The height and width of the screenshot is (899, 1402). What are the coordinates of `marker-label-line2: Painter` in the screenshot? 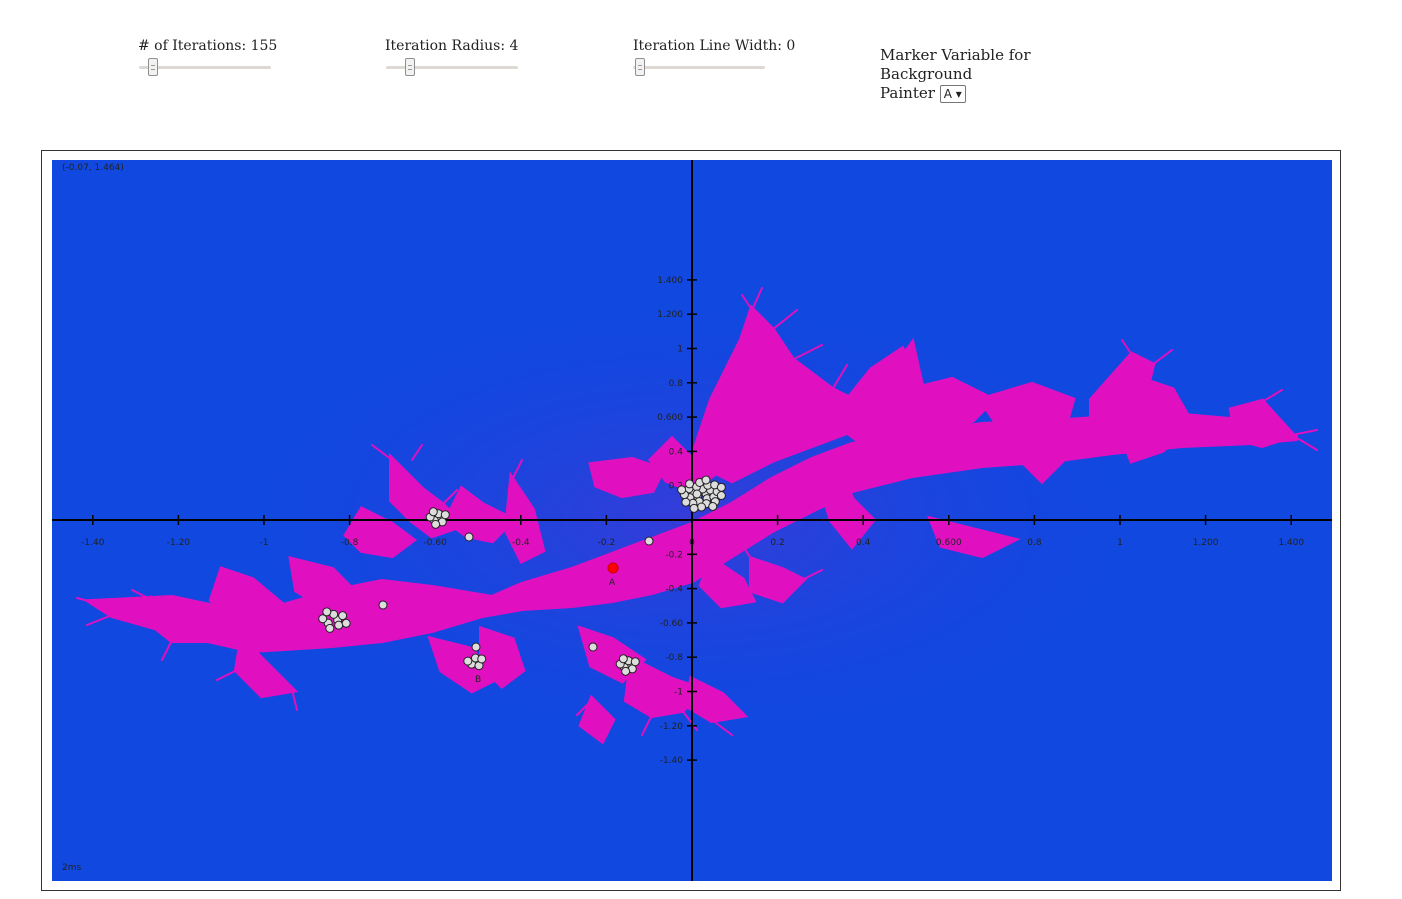 It's located at (907, 93).